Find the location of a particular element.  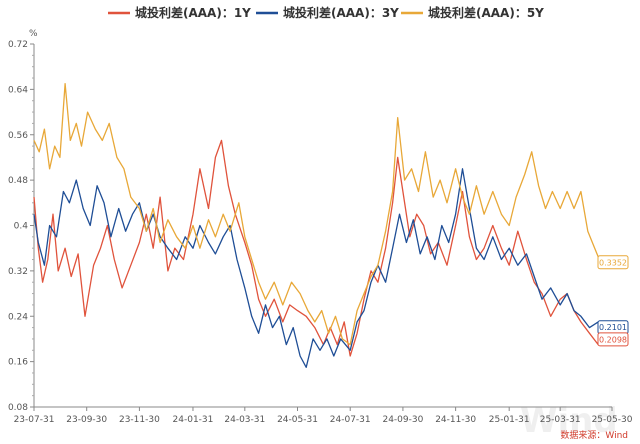

y-tick-label: 0.32 is located at coordinates (18, 272).